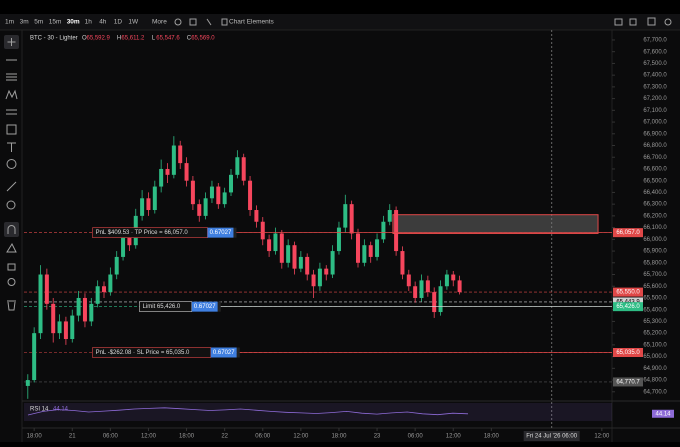  Describe the element at coordinates (655, 240) in the screenshot. I see `y-tick-label: 66,000.0` at that location.